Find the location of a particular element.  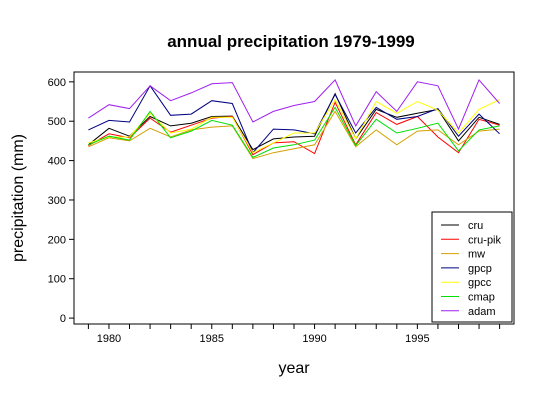

x-tick-label: 1990 is located at coordinates (314, 339).